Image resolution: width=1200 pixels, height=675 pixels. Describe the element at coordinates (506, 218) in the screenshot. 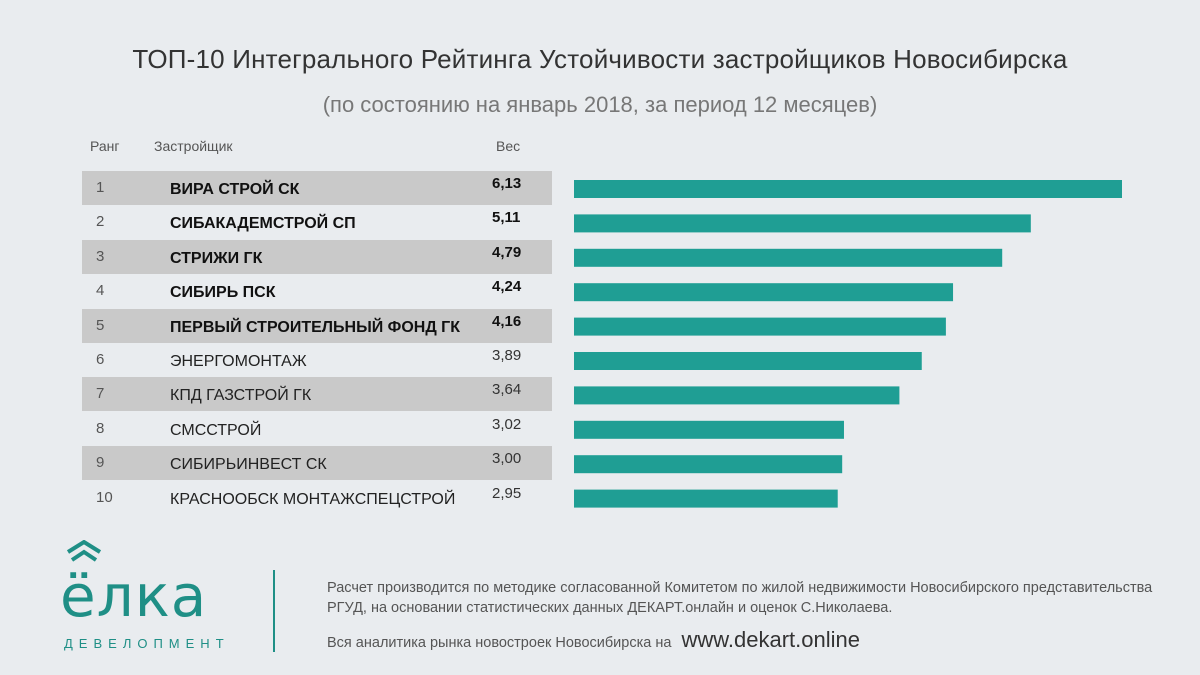

I see `weight-value: 5,11` at that location.